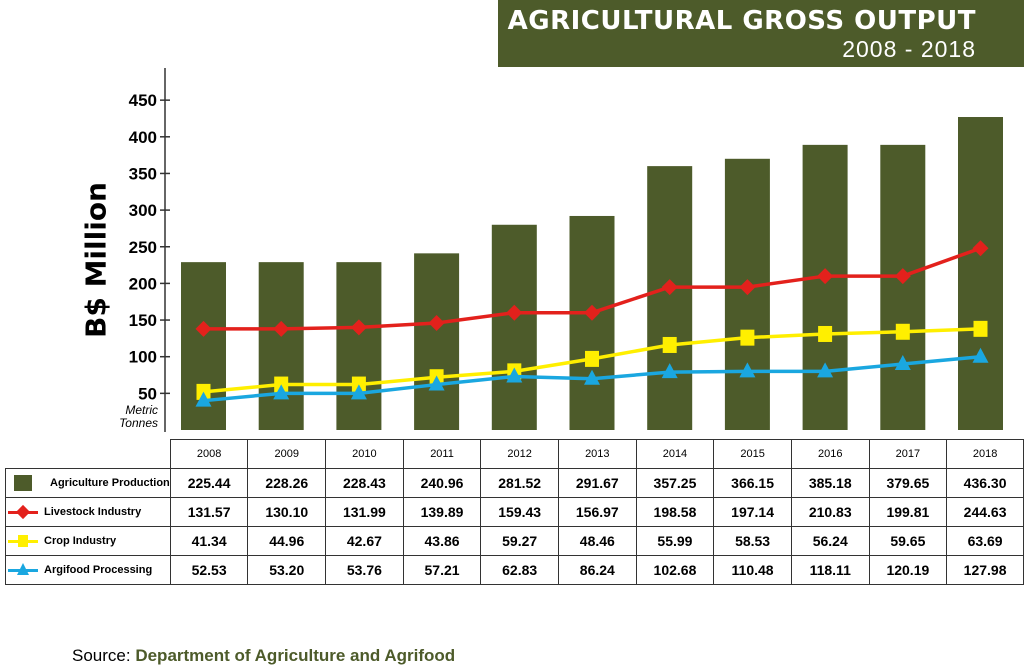 Image resolution: width=1024 pixels, height=672 pixels. I want to click on table-cell: 59.65, so click(908, 540).